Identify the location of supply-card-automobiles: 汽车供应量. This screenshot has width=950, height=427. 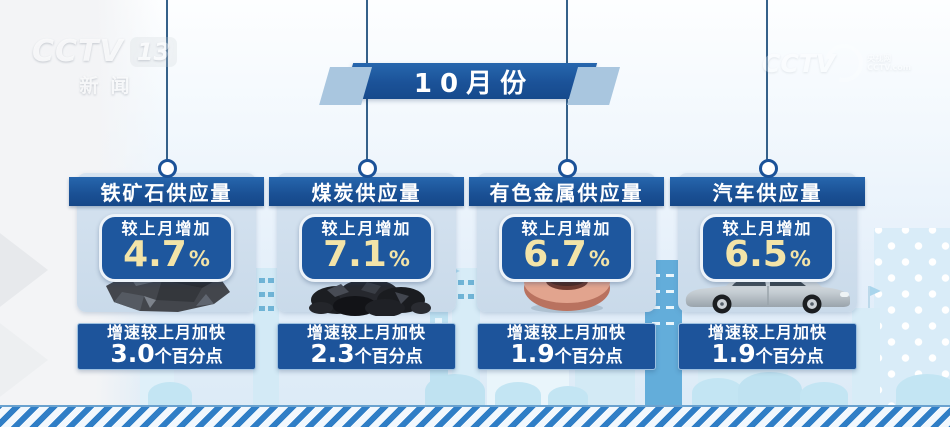
(767, 265).